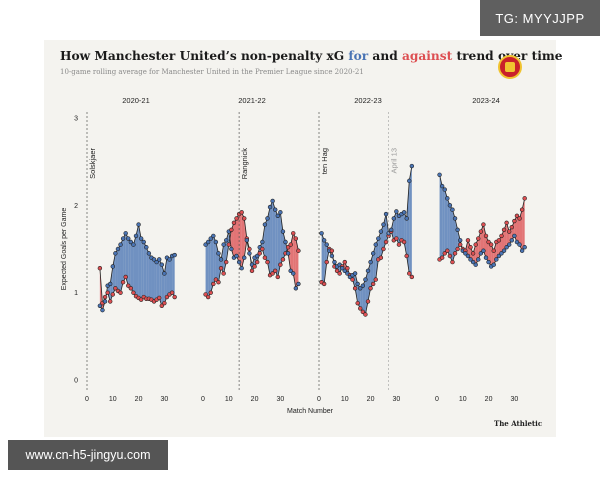 This screenshot has height=480, width=600. Describe the element at coordinates (394, 160) in the screenshot. I see `annotation-label: April 13` at that location.